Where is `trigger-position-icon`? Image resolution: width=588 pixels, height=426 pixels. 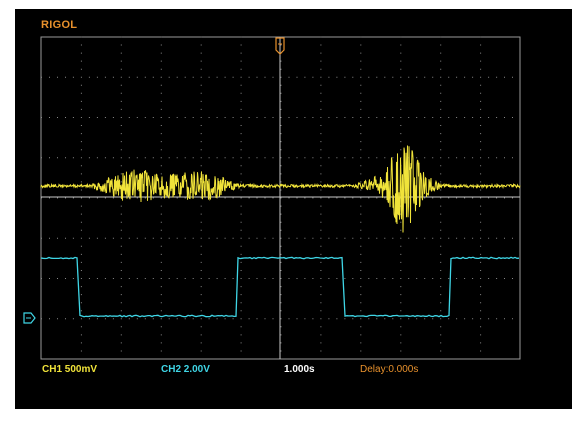 trigger-position-icon is located at coordinates (280, 46).